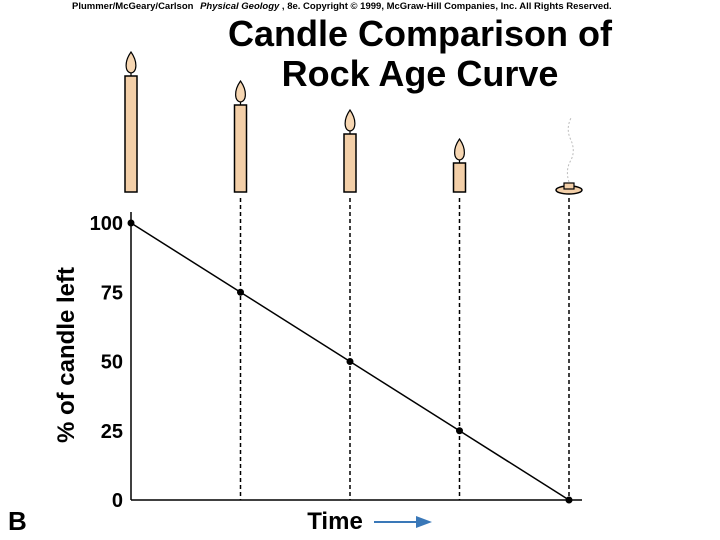 This screenshot has width=720, height=540. Describe the element at coordinates (133, 6) in the screenshot. I see `credit-authors: Plummer/McGeary/Carlson` at that location.